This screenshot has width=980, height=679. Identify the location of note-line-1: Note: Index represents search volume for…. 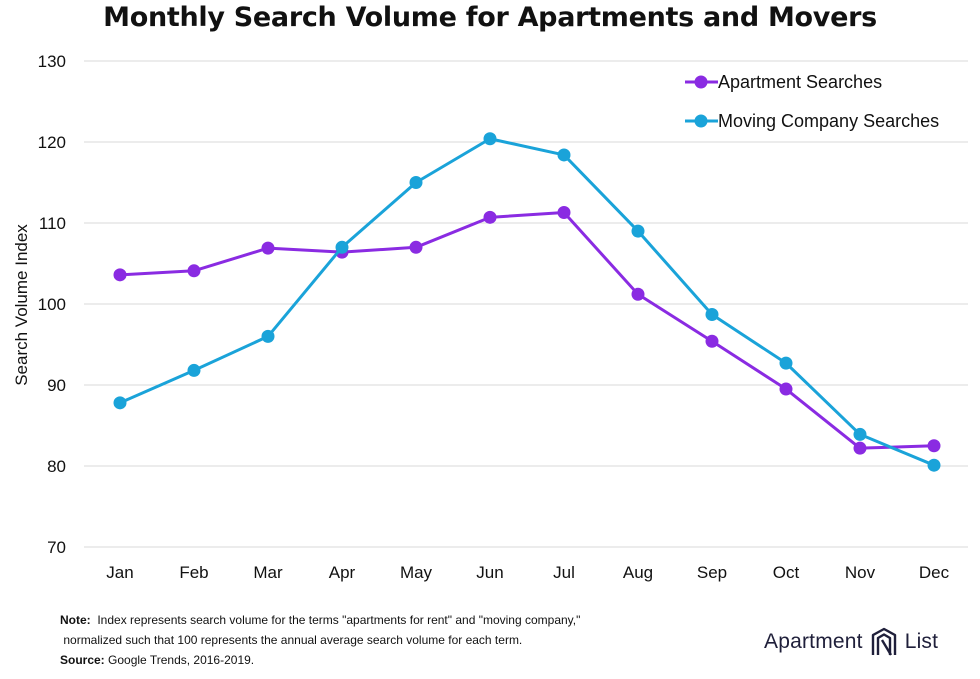
(320, 620).